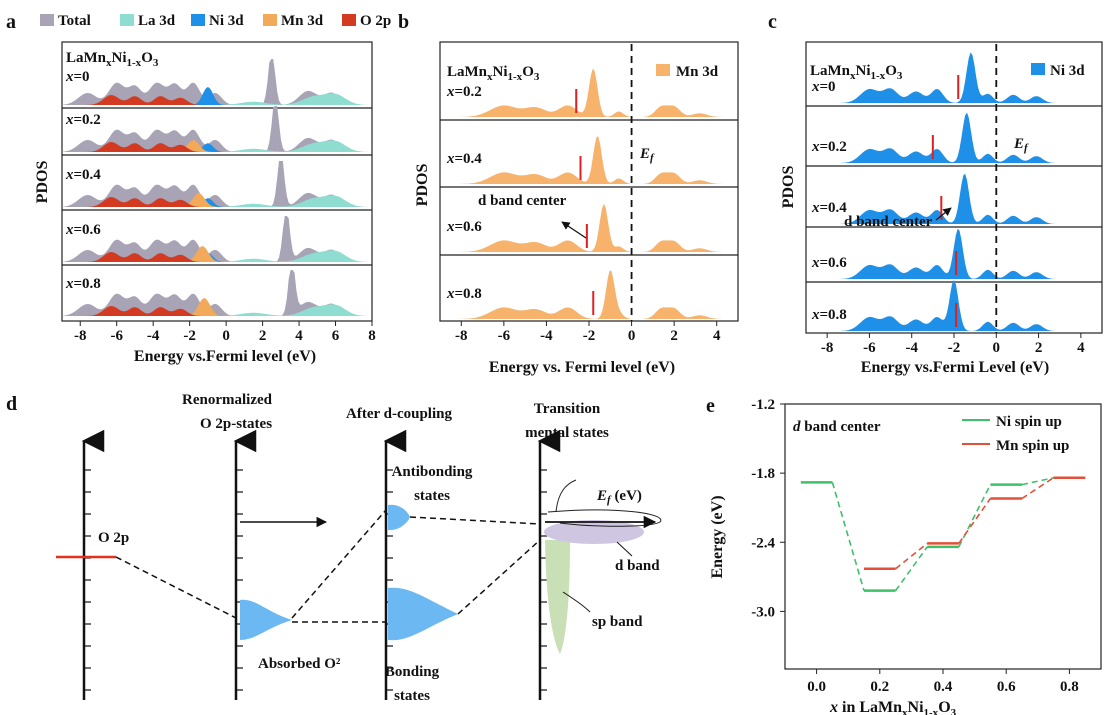  What do you see at coordinates (153, 336) in the screenshot?
I see `x-tick-label: -4` at bounding box center [153, 336].